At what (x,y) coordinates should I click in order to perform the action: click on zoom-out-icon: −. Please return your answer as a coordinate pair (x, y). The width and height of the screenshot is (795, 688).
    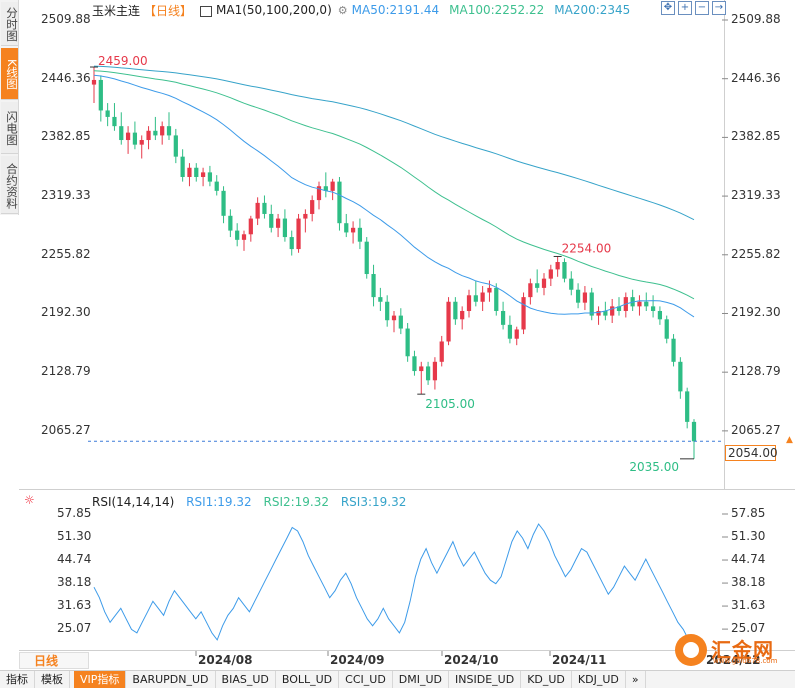
    Looking at the image, I should click on (702, 8).